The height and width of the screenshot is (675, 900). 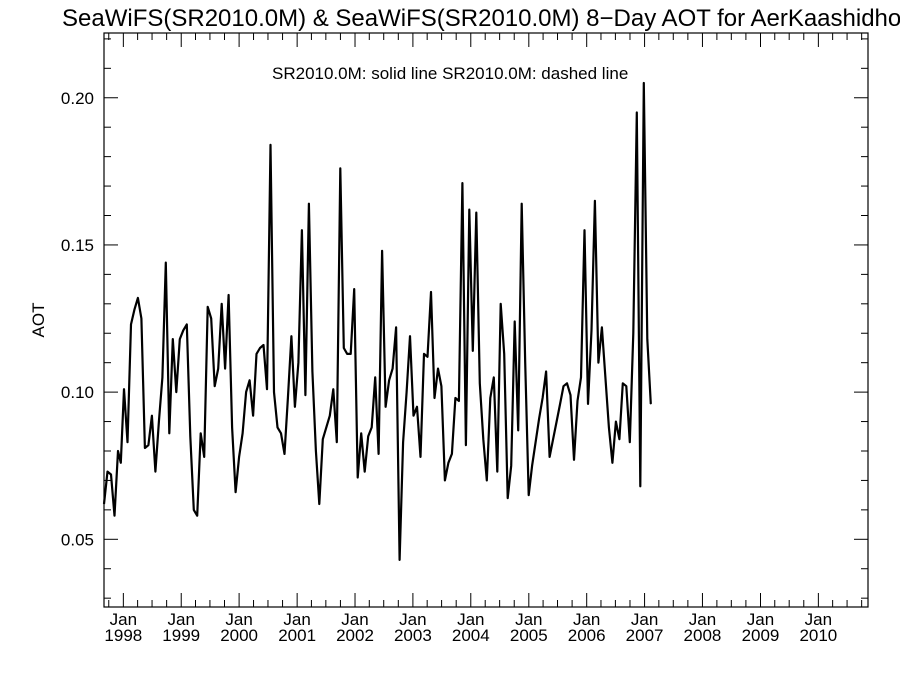 What do you see at coordinates (529, 635) in the screenshot?
I see `x-tick-year-label: 2005` at bounding box center [529, 635].